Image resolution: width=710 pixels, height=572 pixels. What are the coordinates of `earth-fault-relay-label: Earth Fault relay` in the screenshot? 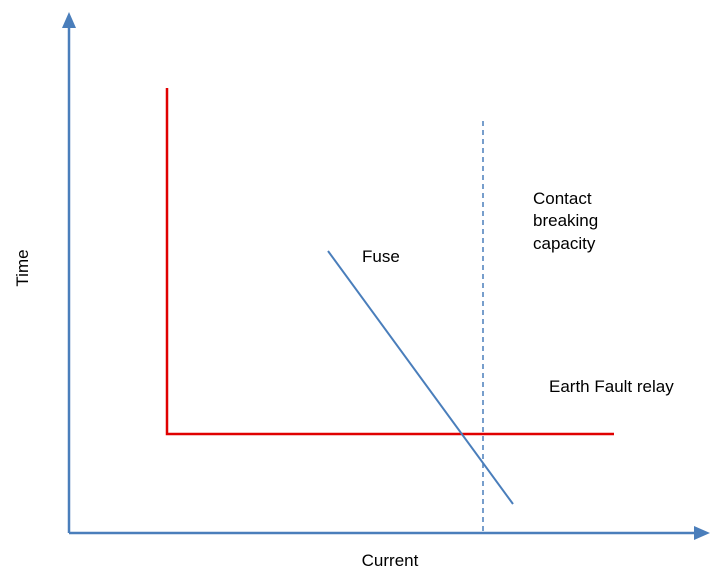 It's located at (611, 386).